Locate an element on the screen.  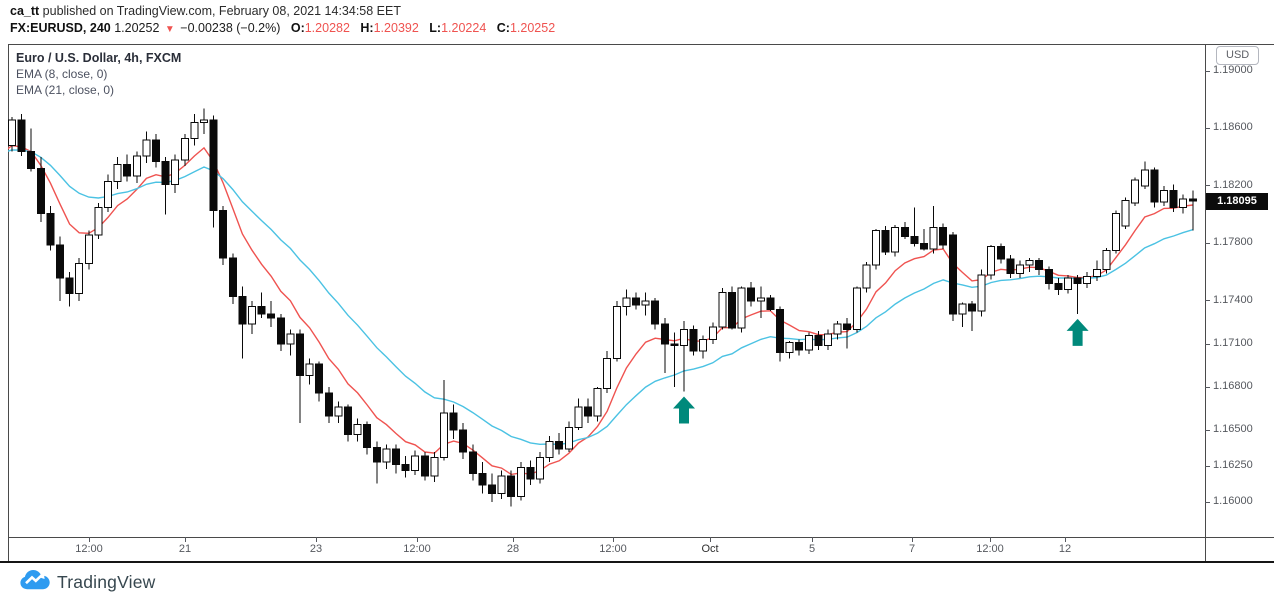
time-tick-label: 28 is located at coordinates (513, 549).